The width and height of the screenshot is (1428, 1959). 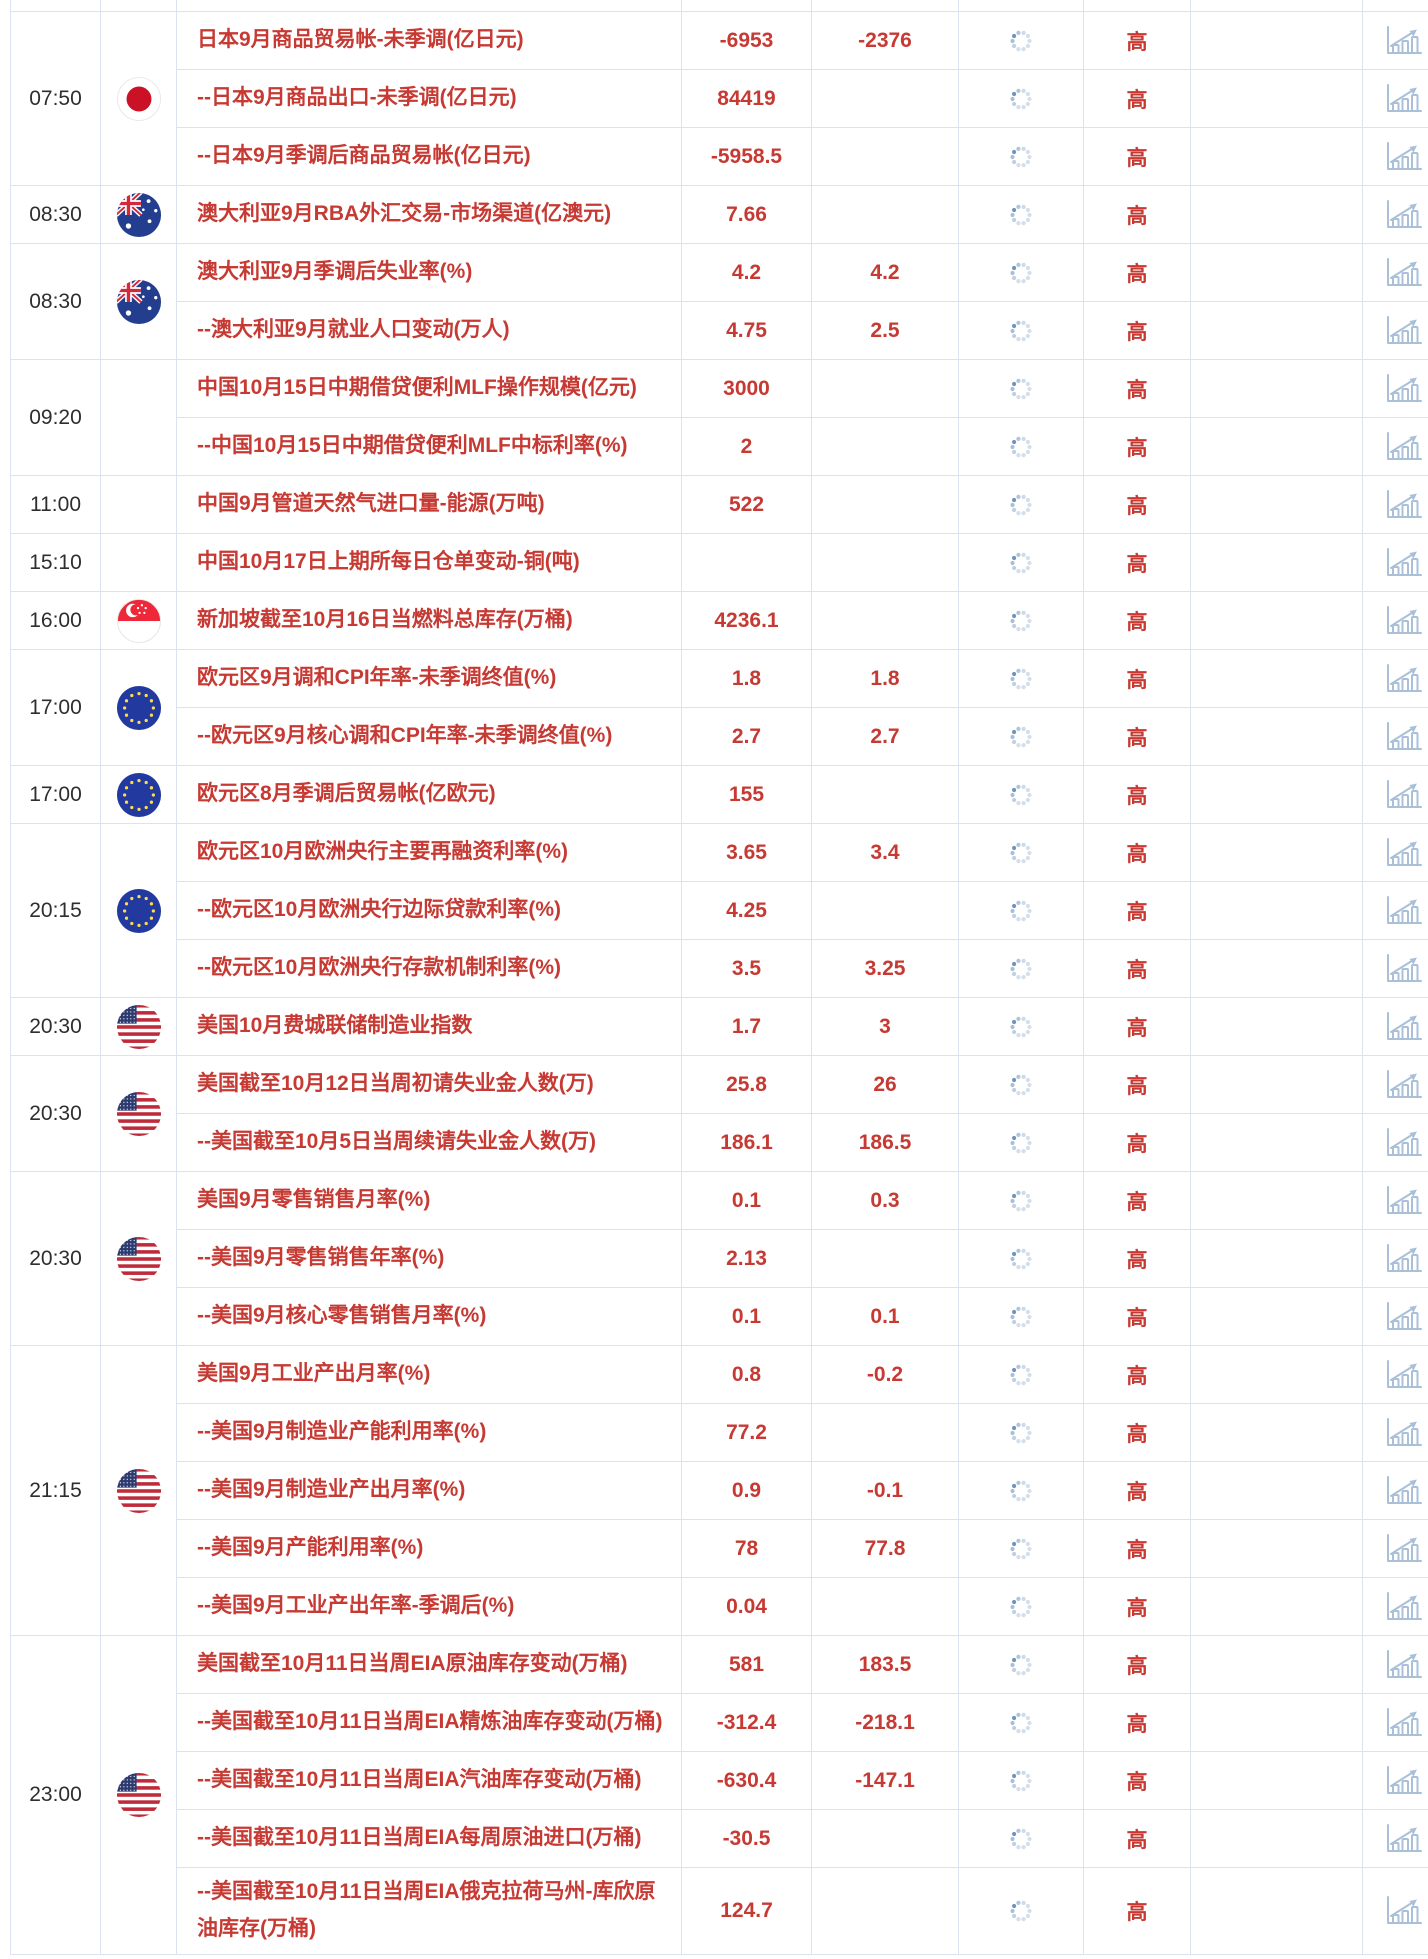 I want to click on event-name: 美国截至10月11日当周EIA原油库存变动(万桶), so click(x=429, y=1664).